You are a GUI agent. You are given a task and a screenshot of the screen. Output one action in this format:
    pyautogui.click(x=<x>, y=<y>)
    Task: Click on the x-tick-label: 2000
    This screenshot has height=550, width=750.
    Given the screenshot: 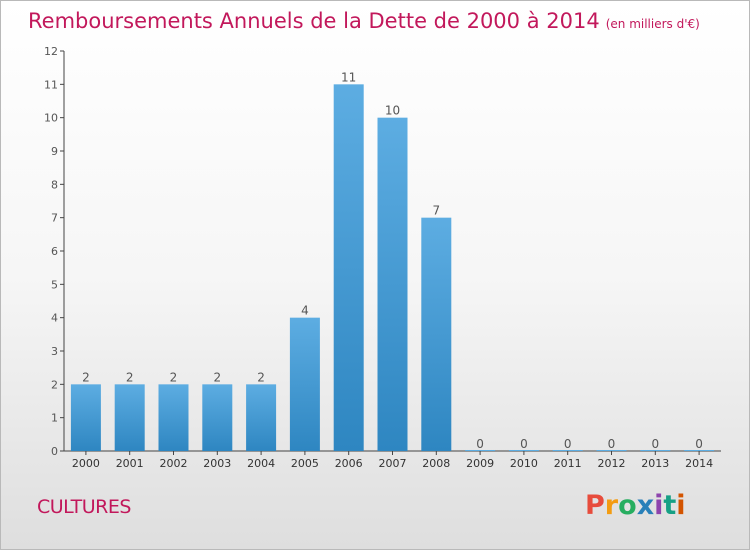 What is the action you would take?
    pyautogui.click(x=86, y=463)
    